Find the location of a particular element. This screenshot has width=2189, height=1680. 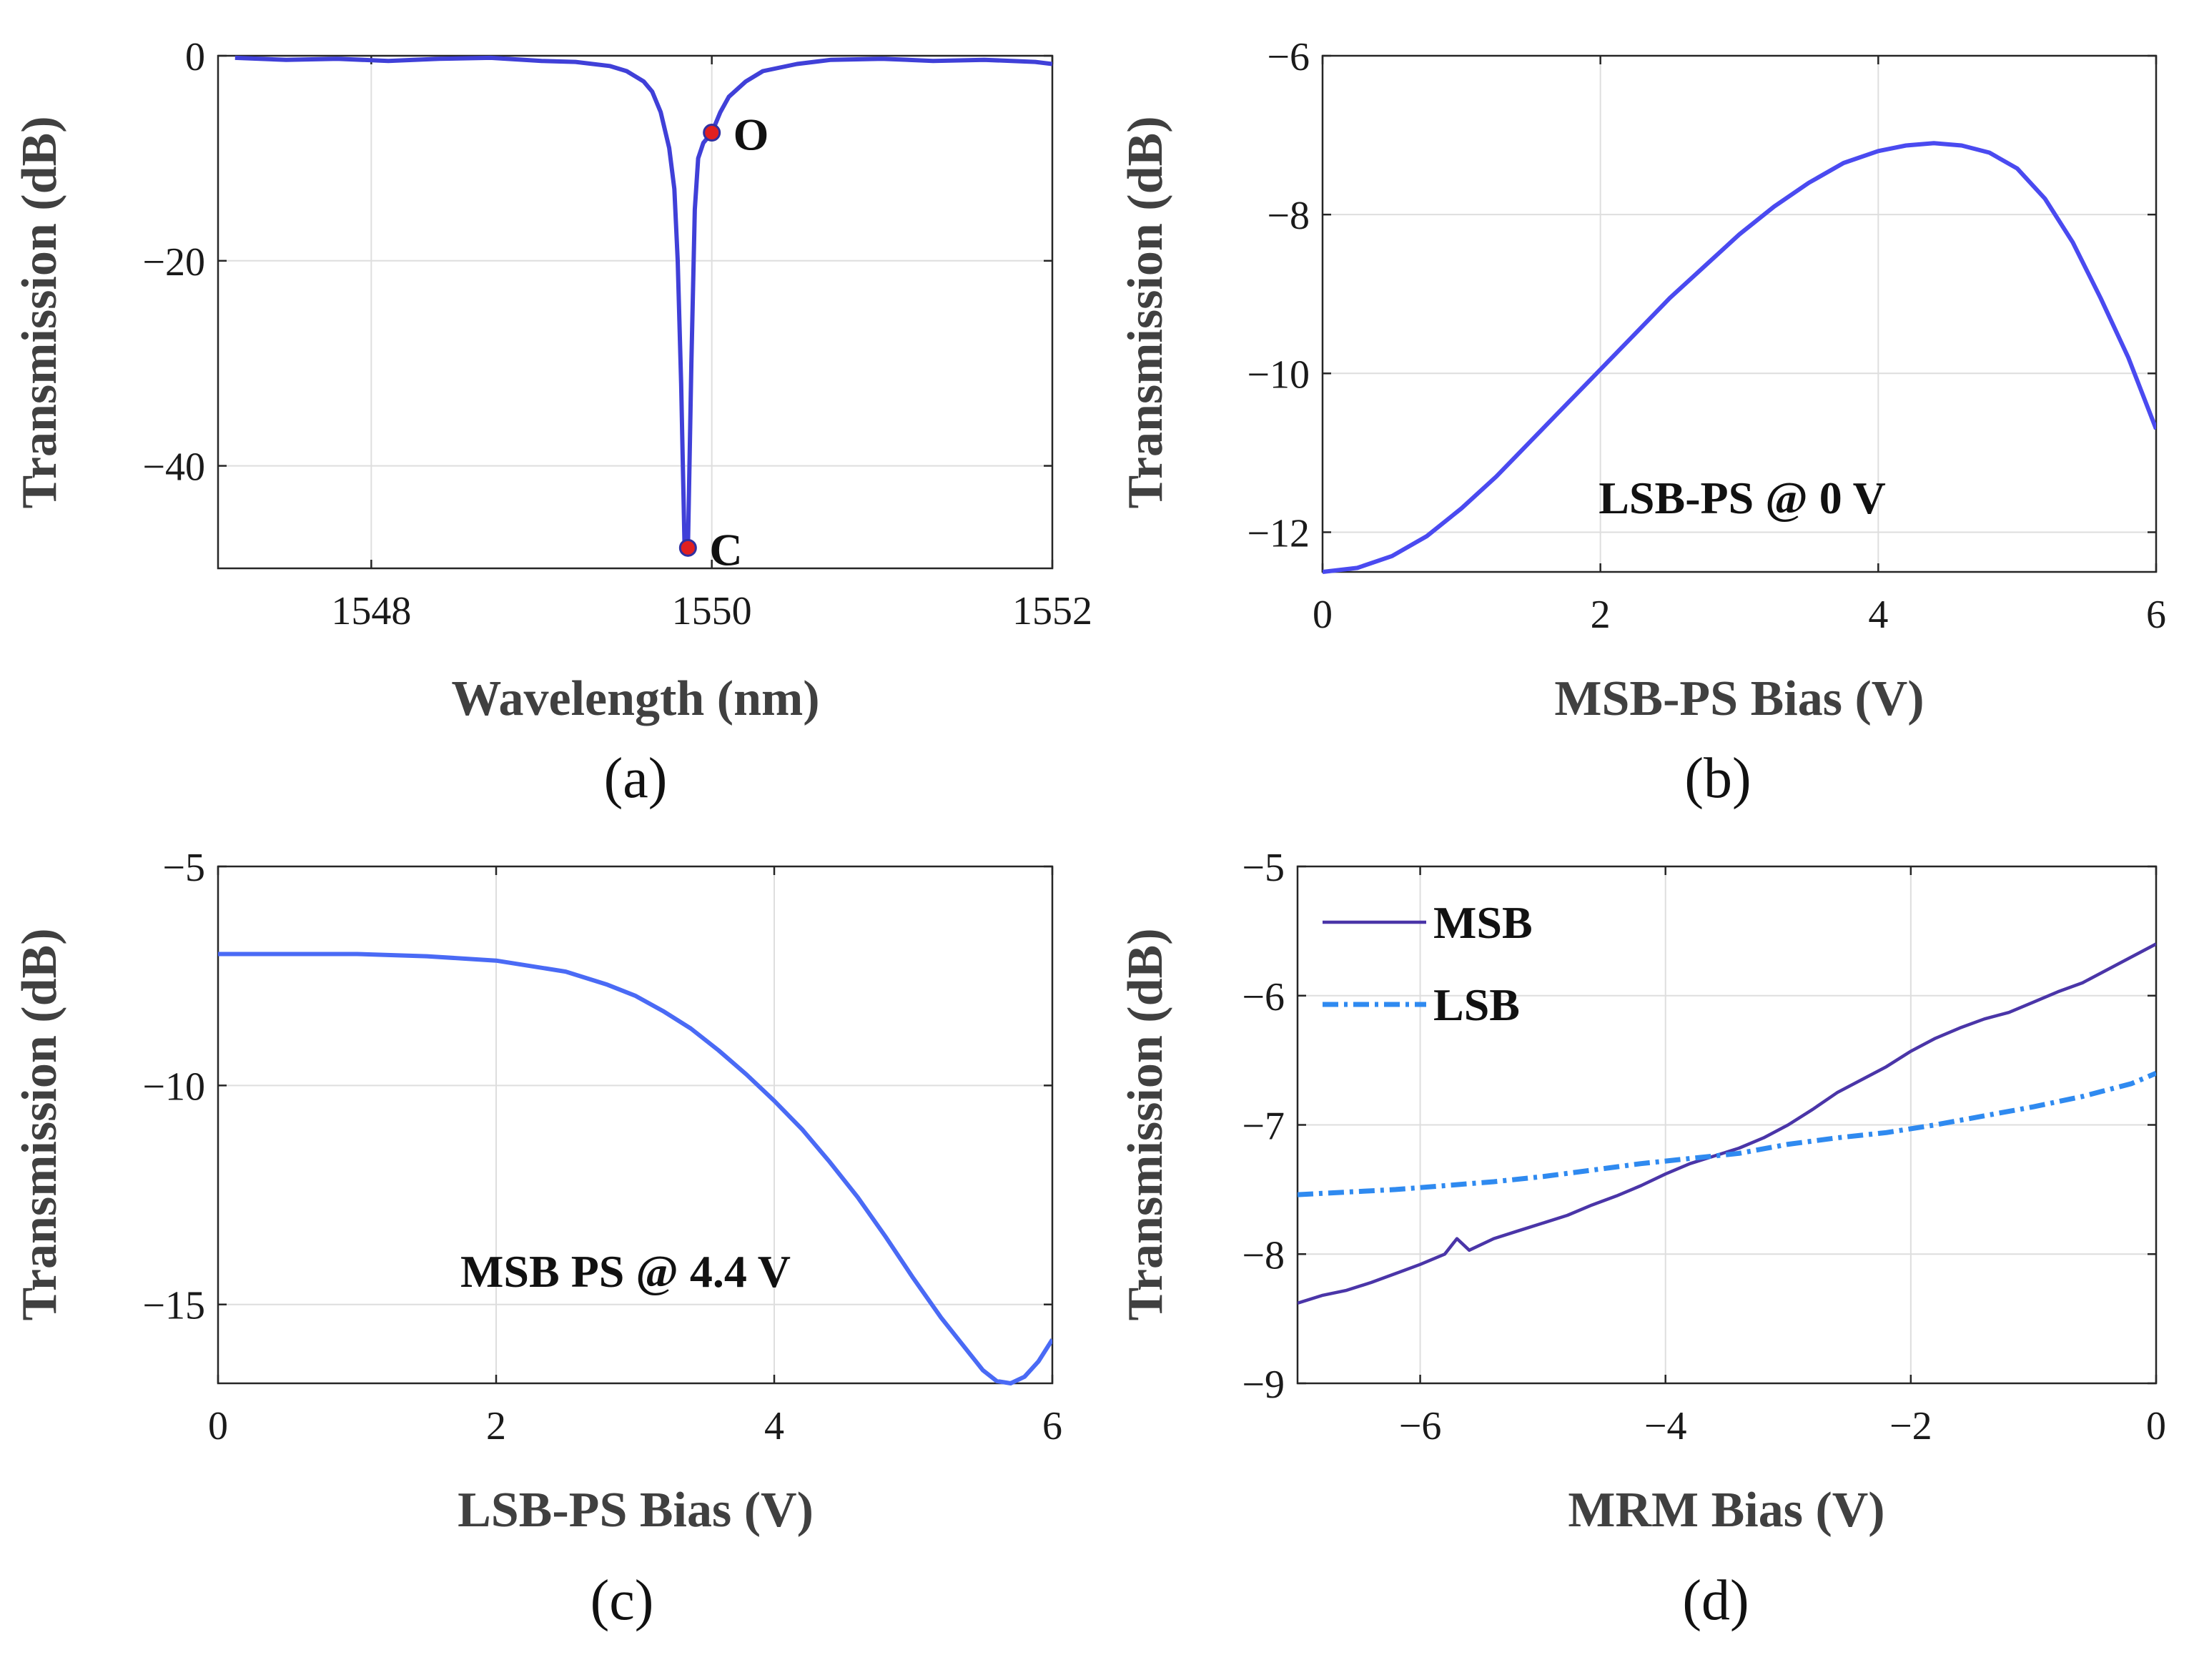

y-tick-label: −40 is located at coordinates (173, 467).